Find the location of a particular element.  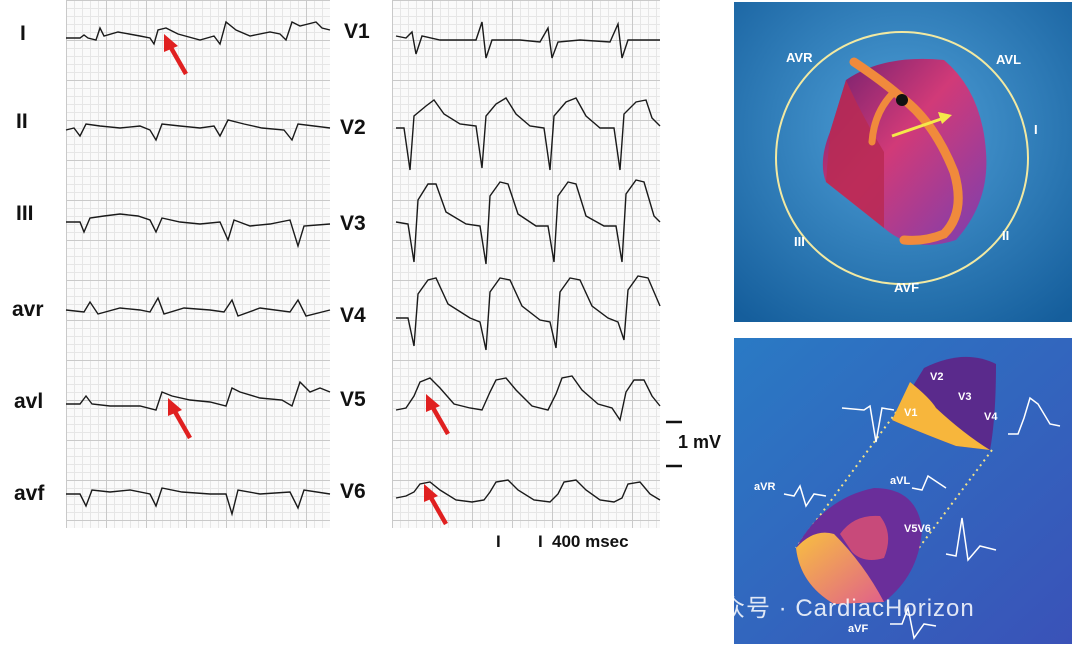

trace-lead-avr is located at coordinates (198, 306).